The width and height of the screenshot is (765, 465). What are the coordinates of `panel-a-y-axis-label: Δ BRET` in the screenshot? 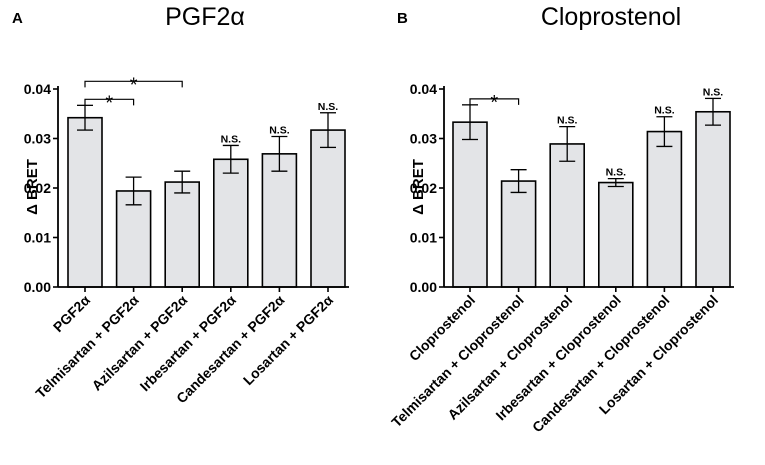 It's located at (32, 187).